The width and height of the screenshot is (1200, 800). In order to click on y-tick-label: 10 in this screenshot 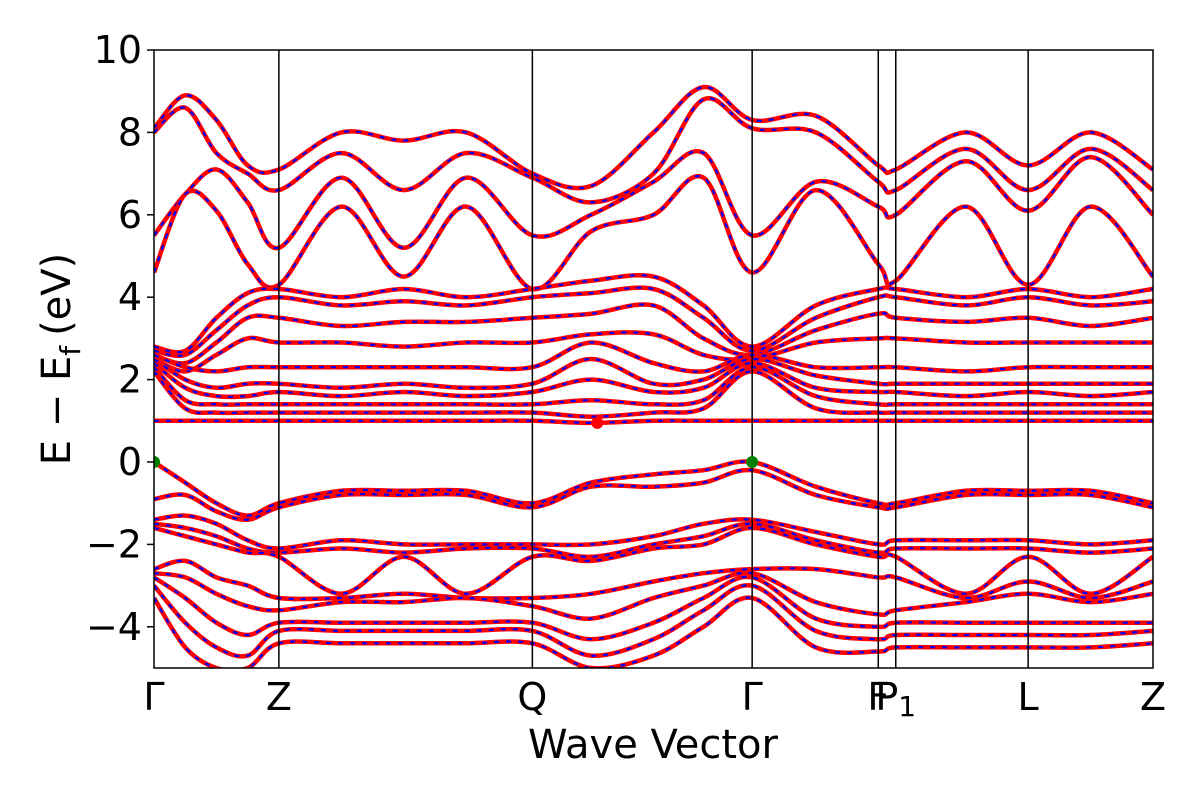, I will do `click(118, 50)`.